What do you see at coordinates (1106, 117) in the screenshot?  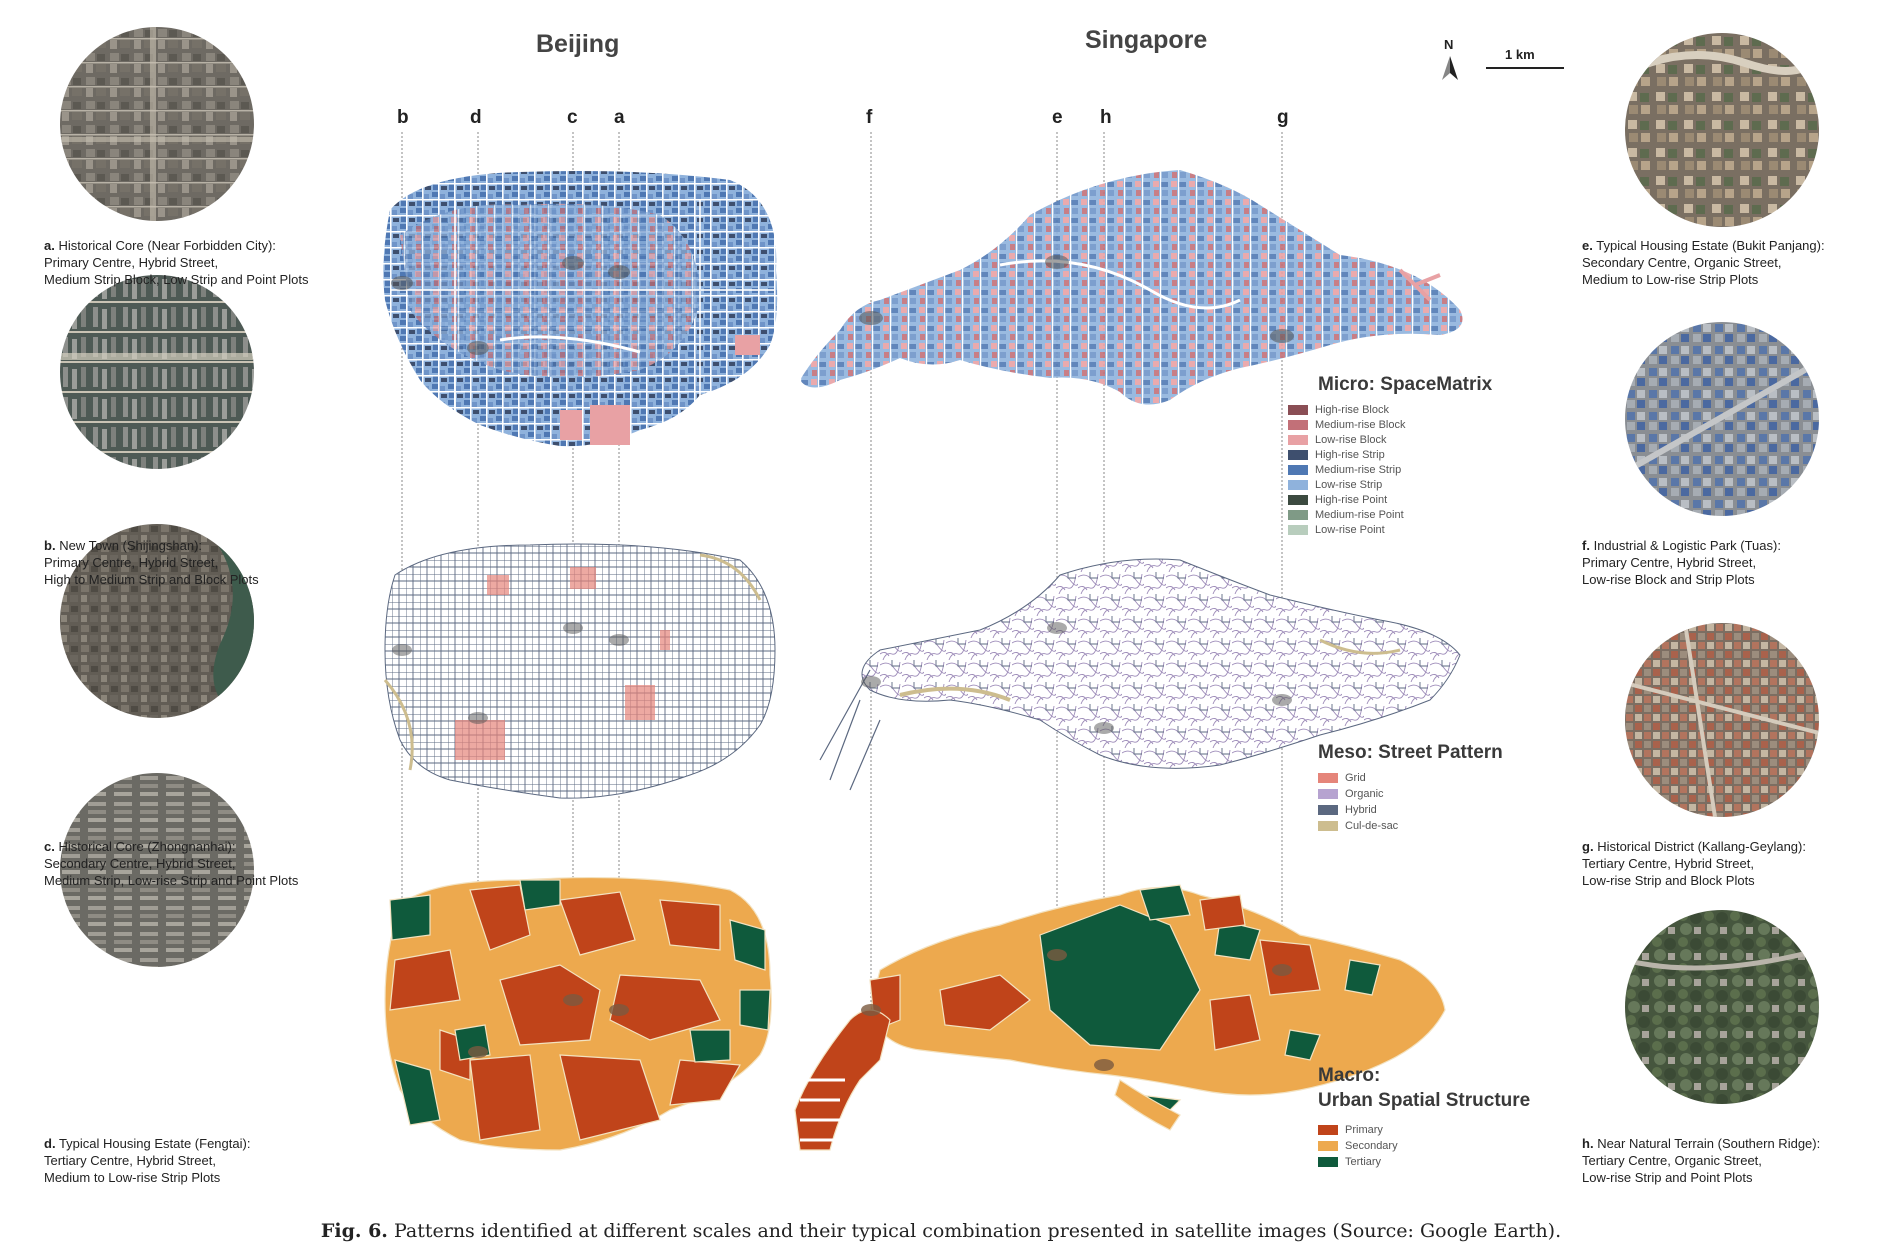 I see `column-letter-h: h` at bounding box center [1106, 117].